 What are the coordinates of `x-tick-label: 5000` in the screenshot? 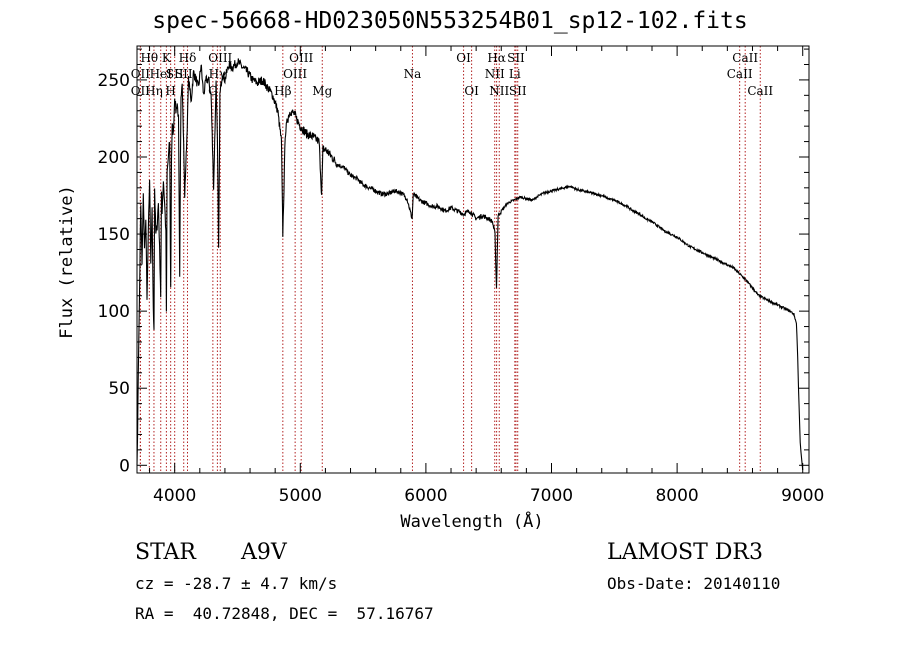 It's located at (300, 496).